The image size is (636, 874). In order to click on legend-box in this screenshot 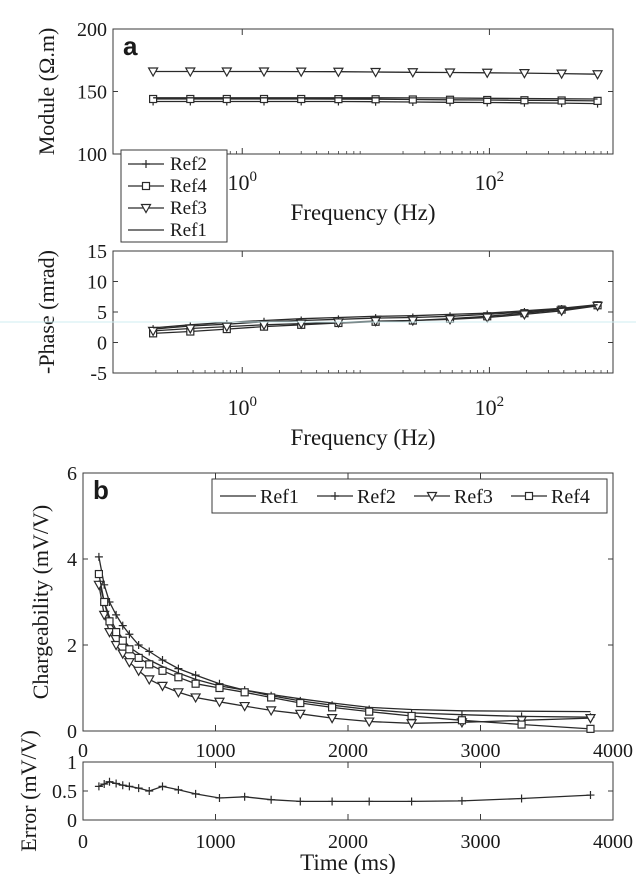, I will do `click(174, 196)`.